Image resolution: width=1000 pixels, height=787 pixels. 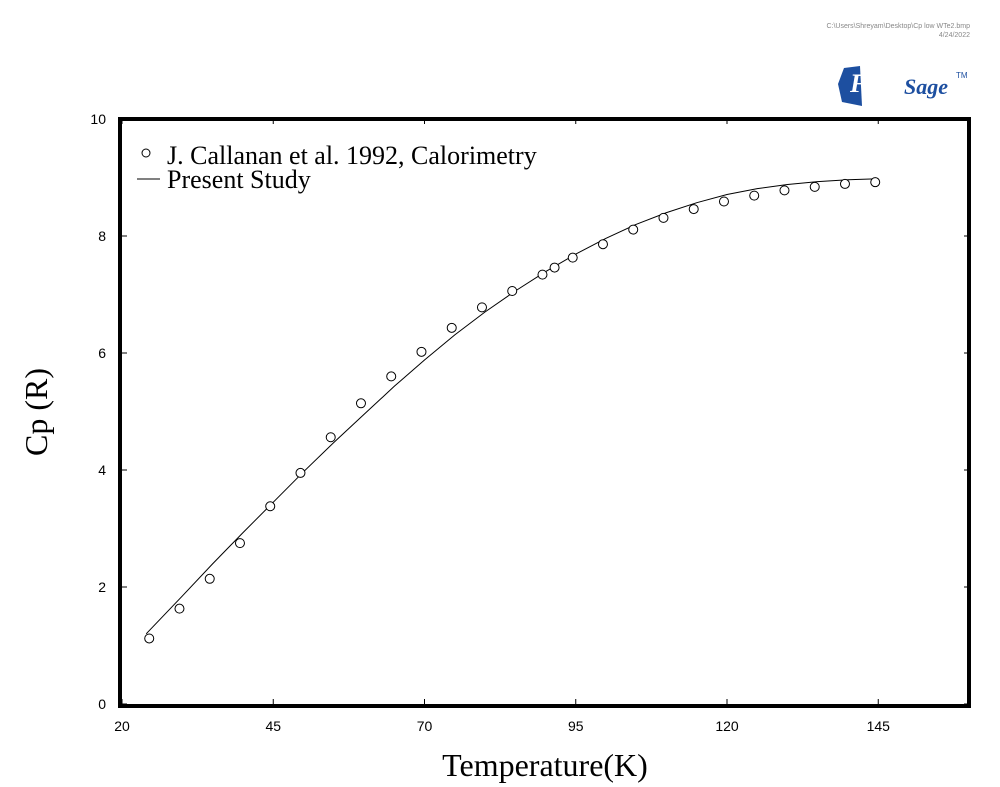 What do you see at coordinates (576, 726) in the screenshot?
I see `x-tick-label: 95` at bounding box center [576, 726].